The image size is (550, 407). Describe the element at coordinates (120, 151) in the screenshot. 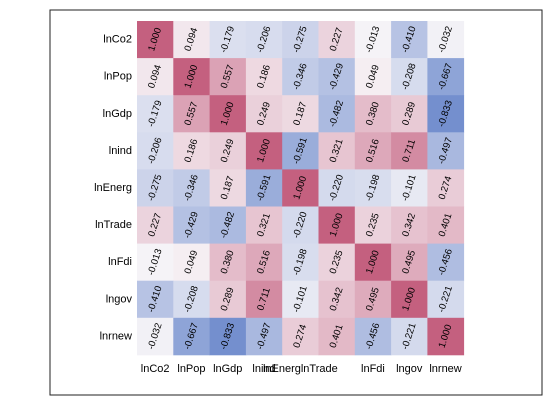

I see `y-tick-label: lnind` at that location.